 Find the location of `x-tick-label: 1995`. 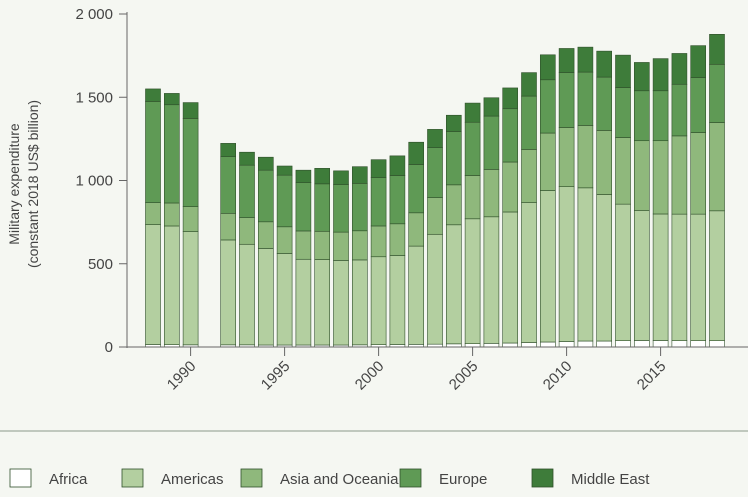

x-tick-label: 1995 is located at coordinates (276, 376).